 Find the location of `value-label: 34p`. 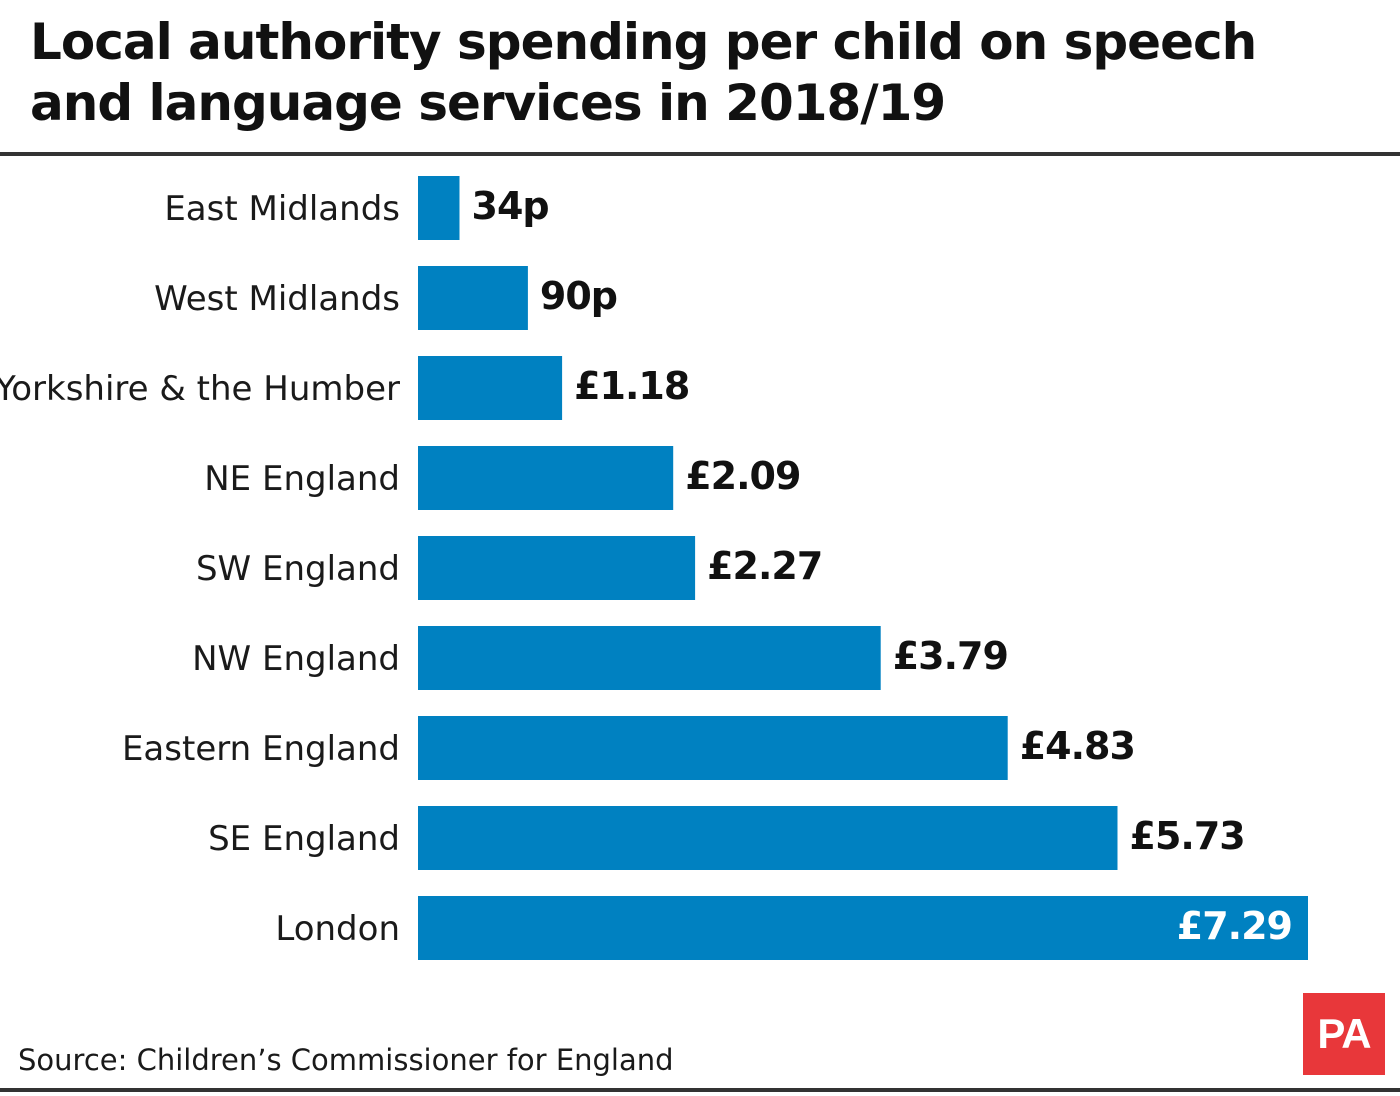

value-label: 34p is located at coordinates (510, 206).